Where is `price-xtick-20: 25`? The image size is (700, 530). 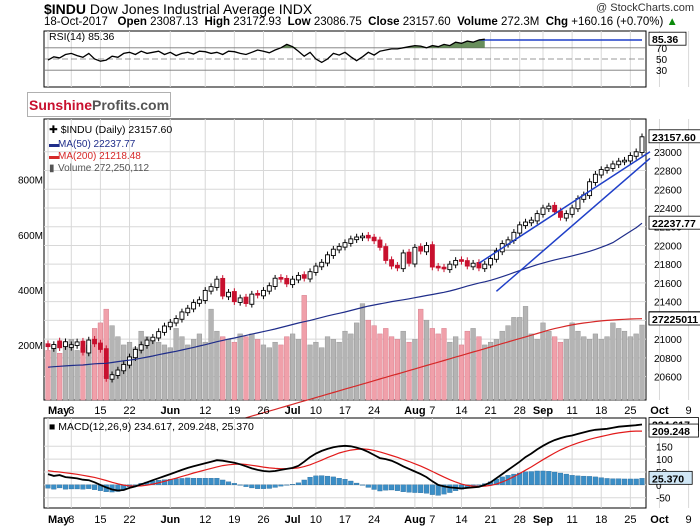
price-xtick-20: 25 is located at coordinates (630, 411).